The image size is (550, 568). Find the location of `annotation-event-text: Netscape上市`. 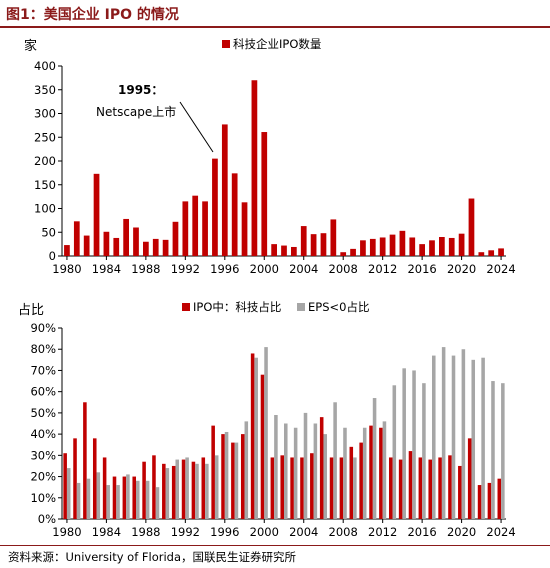

annotation-event-text: Netscape上市 is located at coordinates (136, 111).